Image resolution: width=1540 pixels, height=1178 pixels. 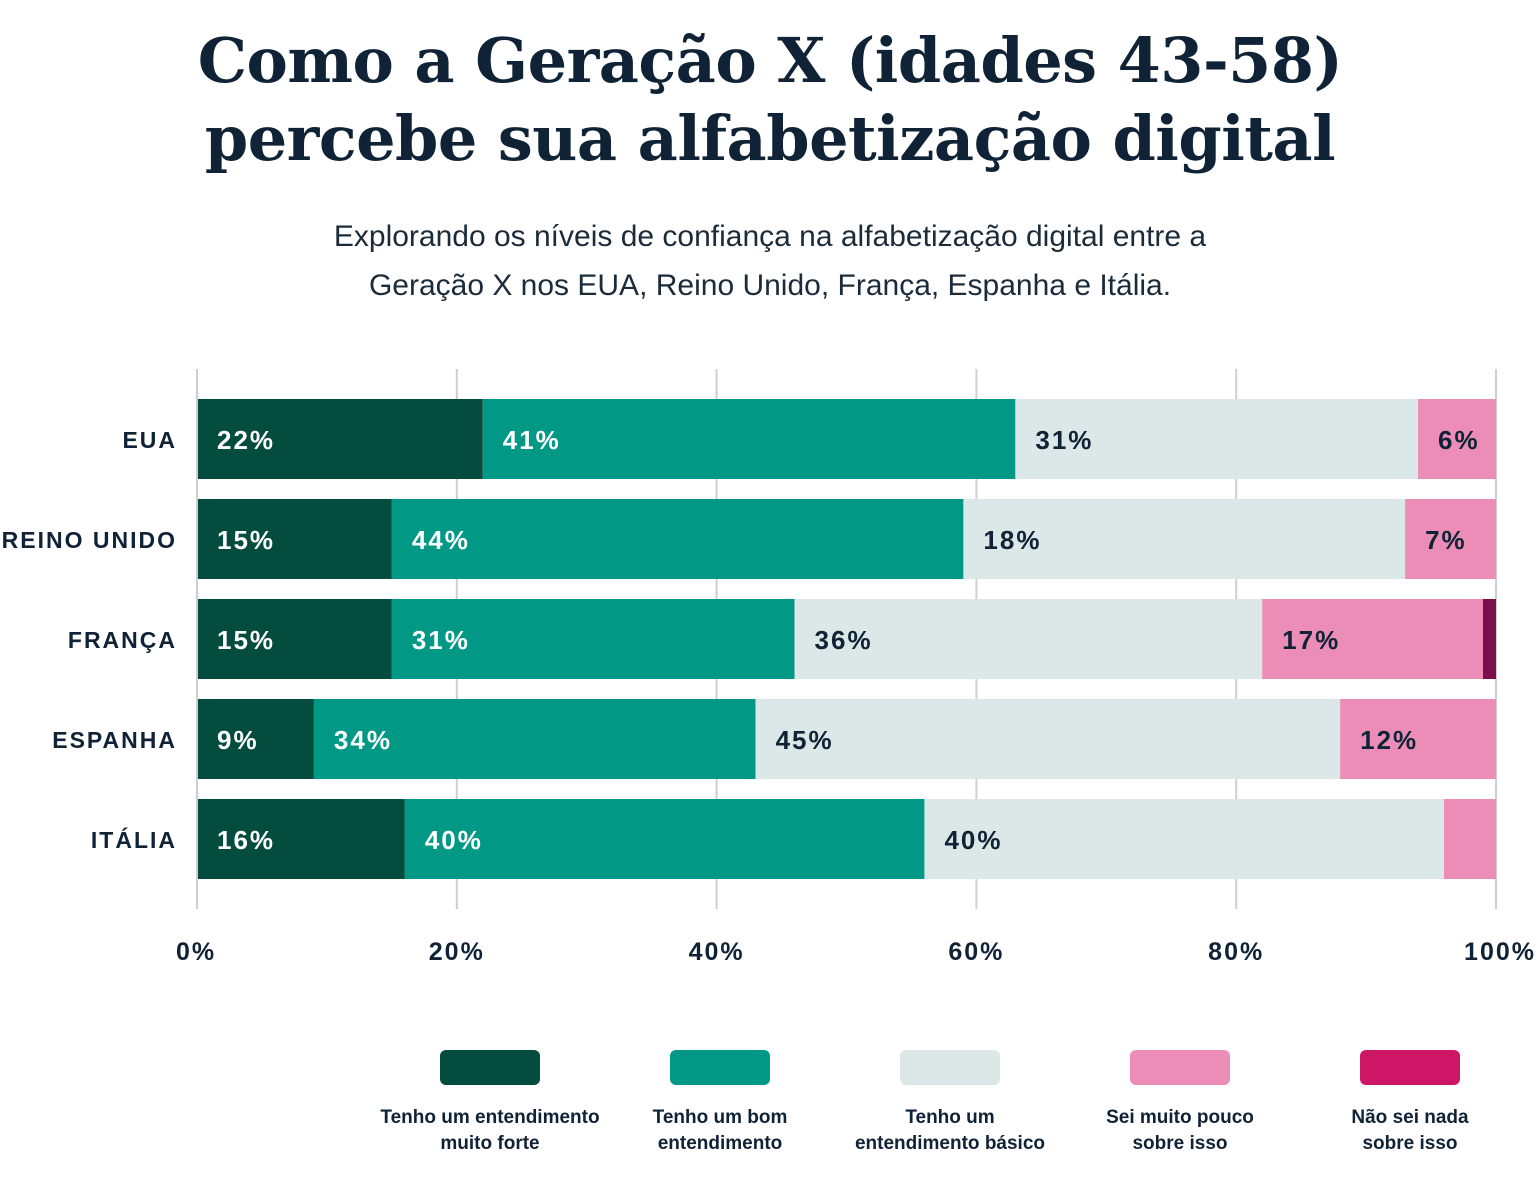 What do you see at coordinates (770, 138) in the screenshot?
I see `chart-title-line-2: percebe sua alfabetização digital` at bounding box center [770, 138].